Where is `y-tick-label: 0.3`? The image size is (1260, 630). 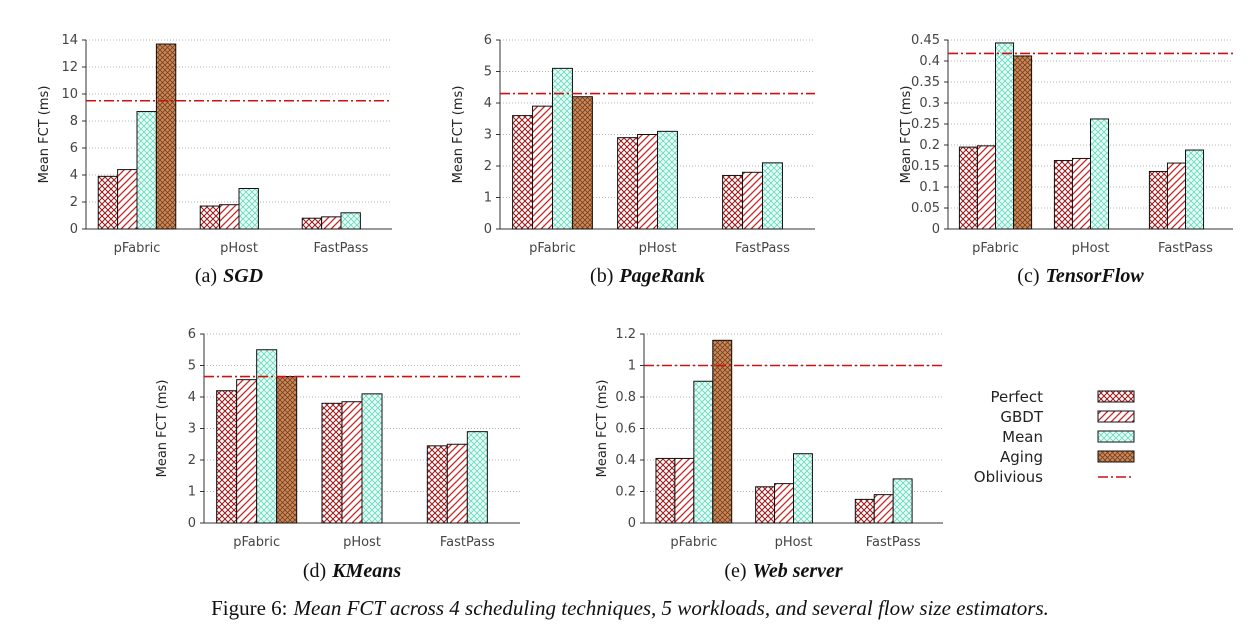 y-tick-label: 0.3 is located at coordinates (929, 103).